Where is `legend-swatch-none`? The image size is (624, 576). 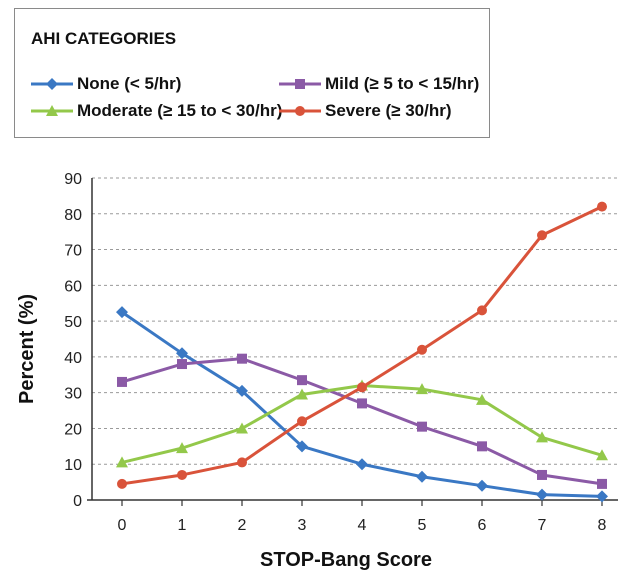
legend-swatch-none is located at coordinates (52, 84).